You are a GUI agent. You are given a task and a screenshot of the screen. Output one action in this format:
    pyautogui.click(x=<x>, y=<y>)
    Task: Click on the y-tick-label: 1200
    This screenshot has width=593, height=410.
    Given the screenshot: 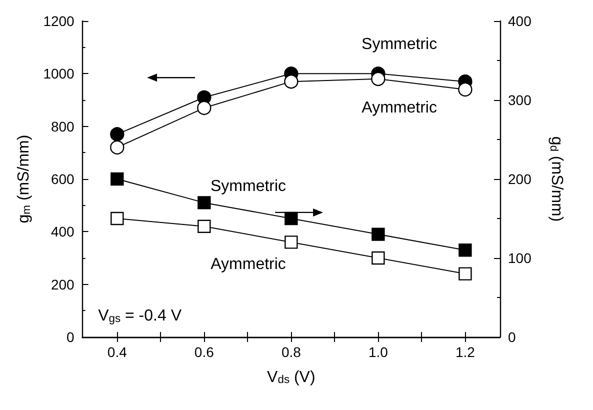 What is the action you would take?
    pyautogui.click(x=59, y=21)
    